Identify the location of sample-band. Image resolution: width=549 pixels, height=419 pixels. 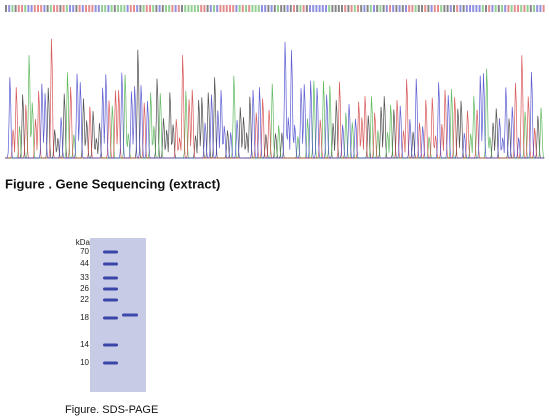
(130, 315).